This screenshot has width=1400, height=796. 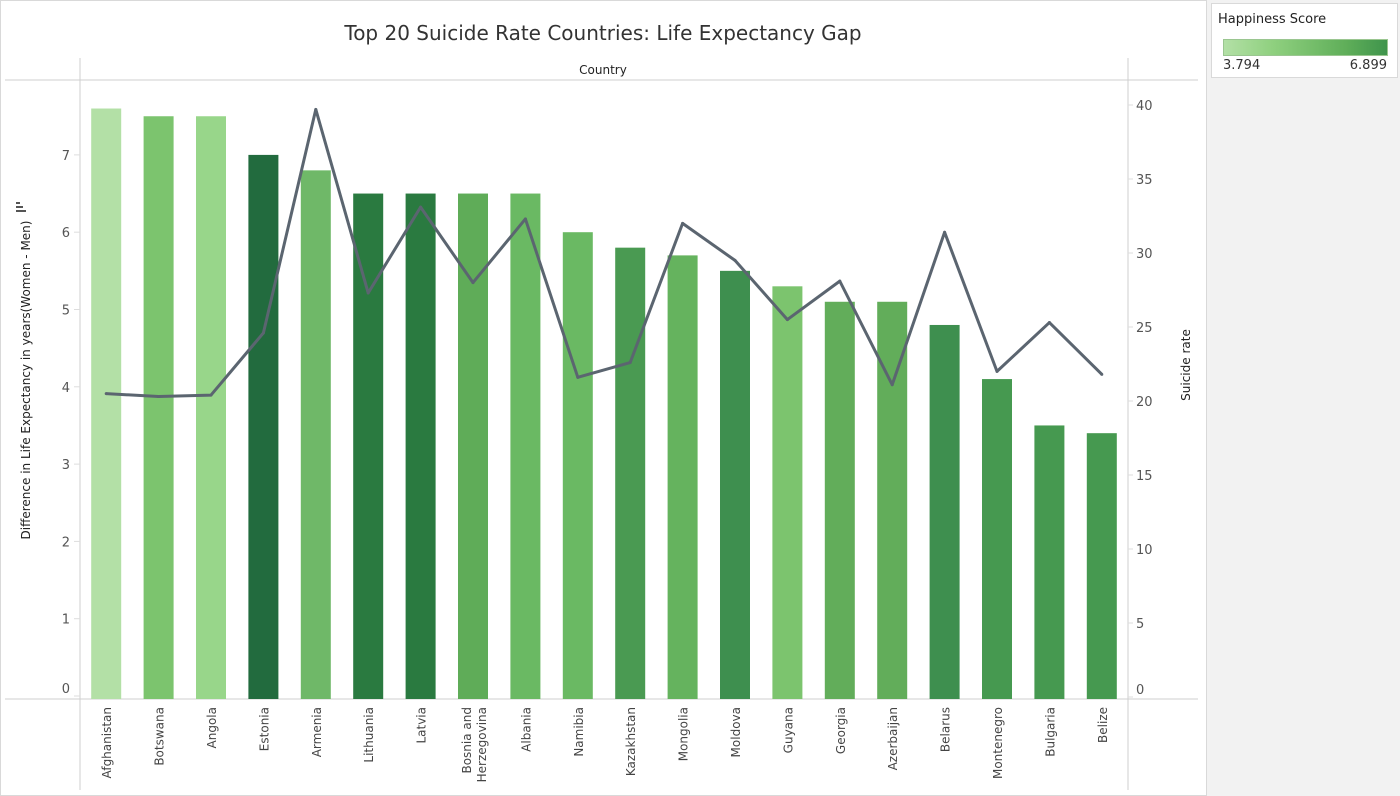 What do you see at coordinates (317, 732) in the screenshot?
I see `category-label: Armenia` at bounding box center [317, 732].